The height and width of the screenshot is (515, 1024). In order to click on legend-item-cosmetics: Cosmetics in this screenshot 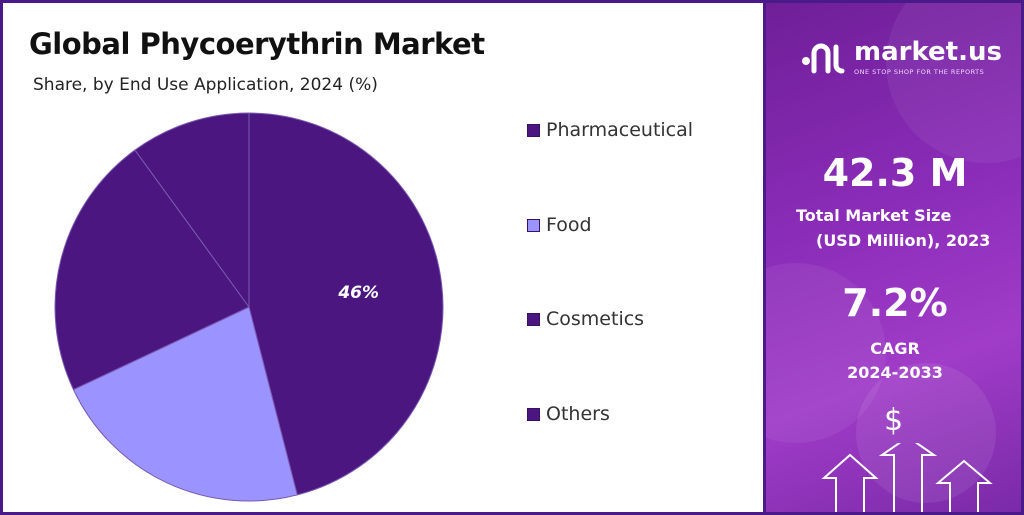, I will do `click(585, 319)`.